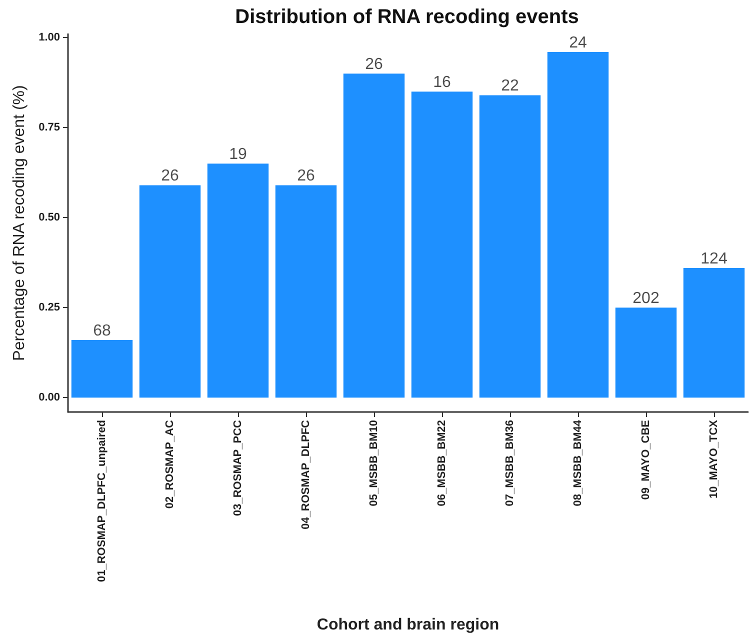  Describe the element at coordinates (306, 475) in the screenshot. I see `x-tick-label: 04_ROSMAP_DLPFC` at that location.